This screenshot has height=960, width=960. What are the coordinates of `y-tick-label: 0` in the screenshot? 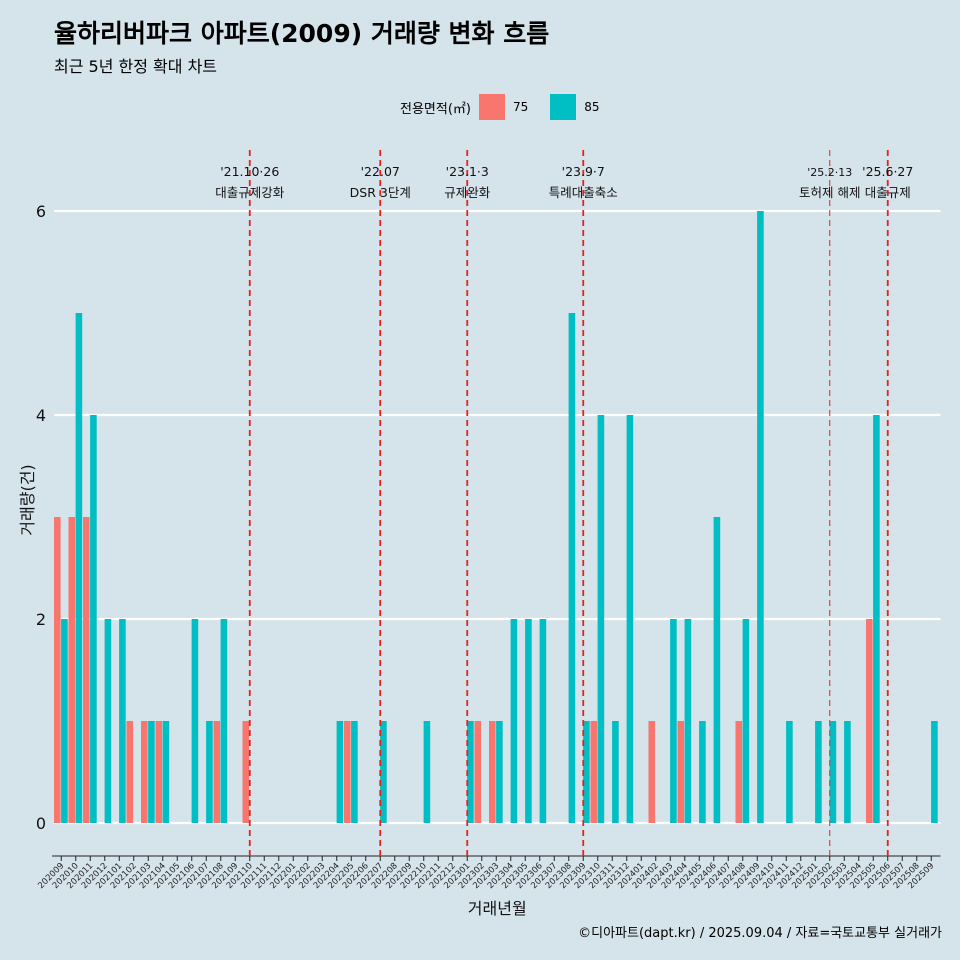 It's located at (41, 823).